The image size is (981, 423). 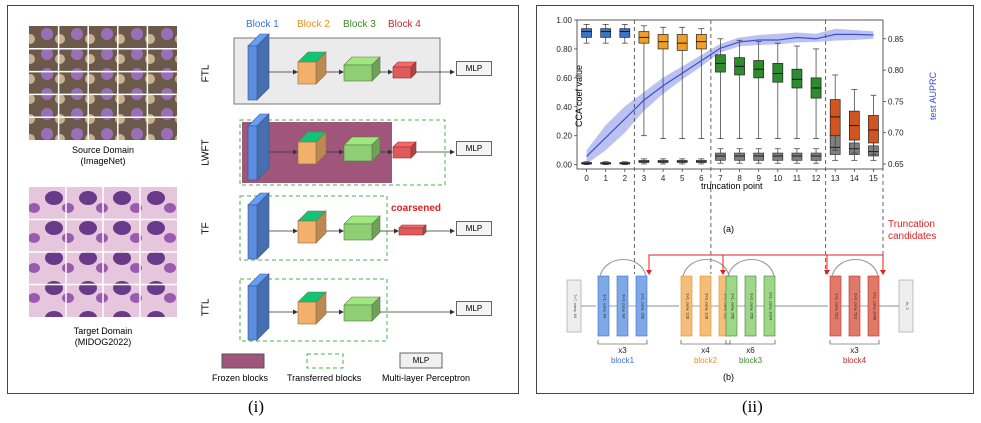 I want to click on block1-cube-ftl, so click(x=258, y=67).